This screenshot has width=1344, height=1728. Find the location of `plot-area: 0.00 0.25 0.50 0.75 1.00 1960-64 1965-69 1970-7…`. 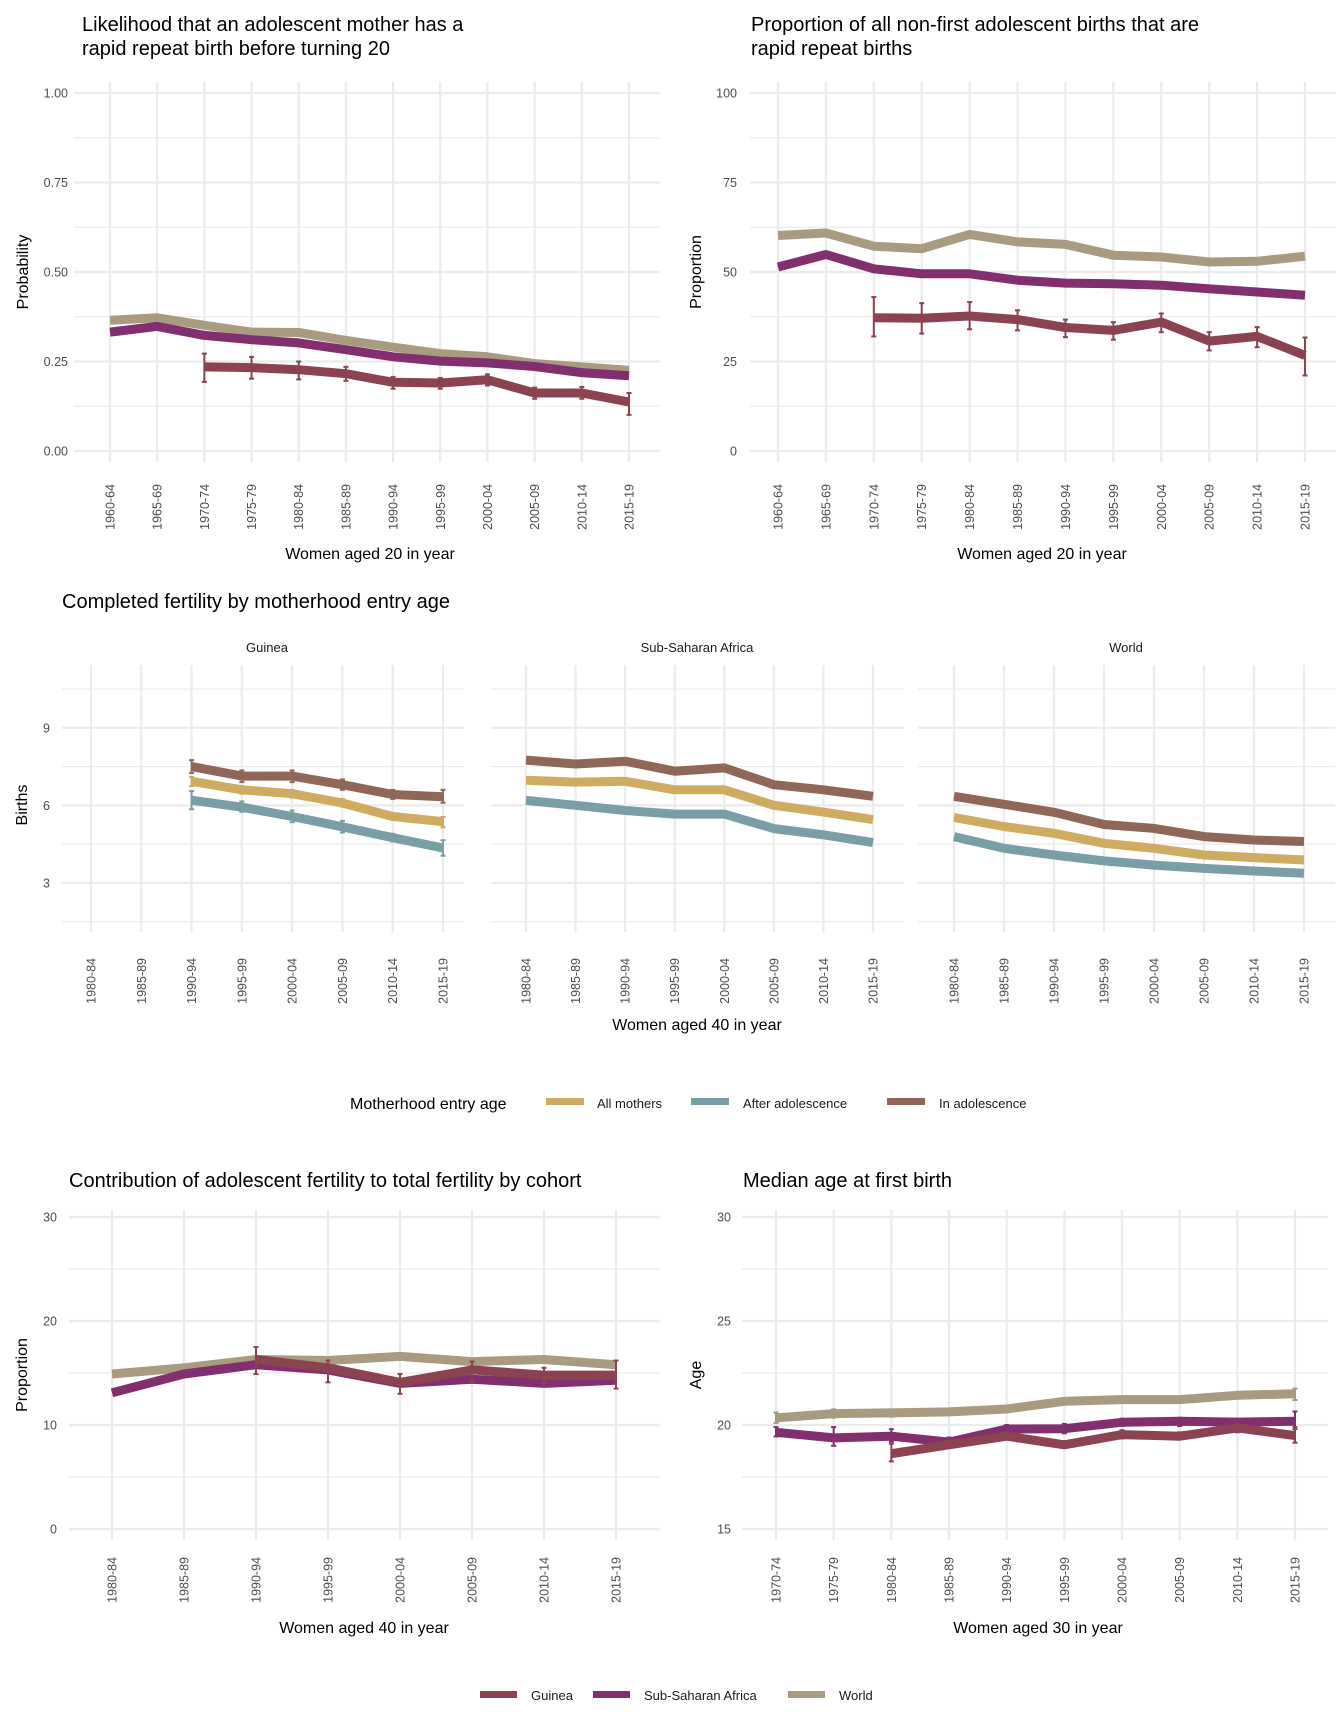

plot-area: 0.00 0.25 0.50 0.75 1.00 1960-64 1965-69 1970-7… is located at coordinates (352, 306).